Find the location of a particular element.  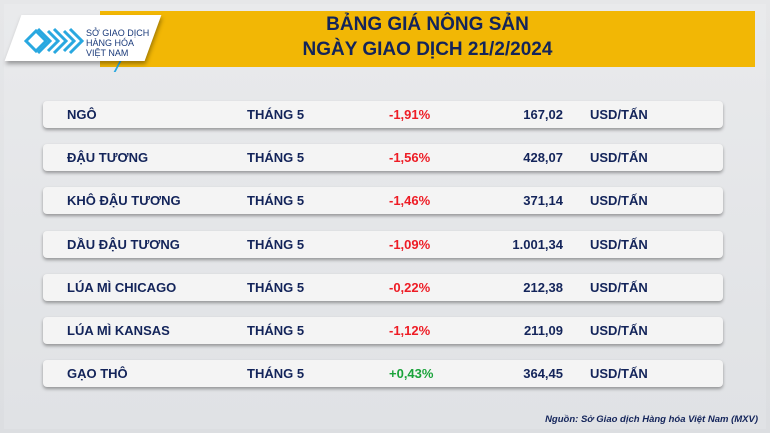

commodity-name: KHÔ ĐẬU TƯƠNG is located at coordinates (124, 201).